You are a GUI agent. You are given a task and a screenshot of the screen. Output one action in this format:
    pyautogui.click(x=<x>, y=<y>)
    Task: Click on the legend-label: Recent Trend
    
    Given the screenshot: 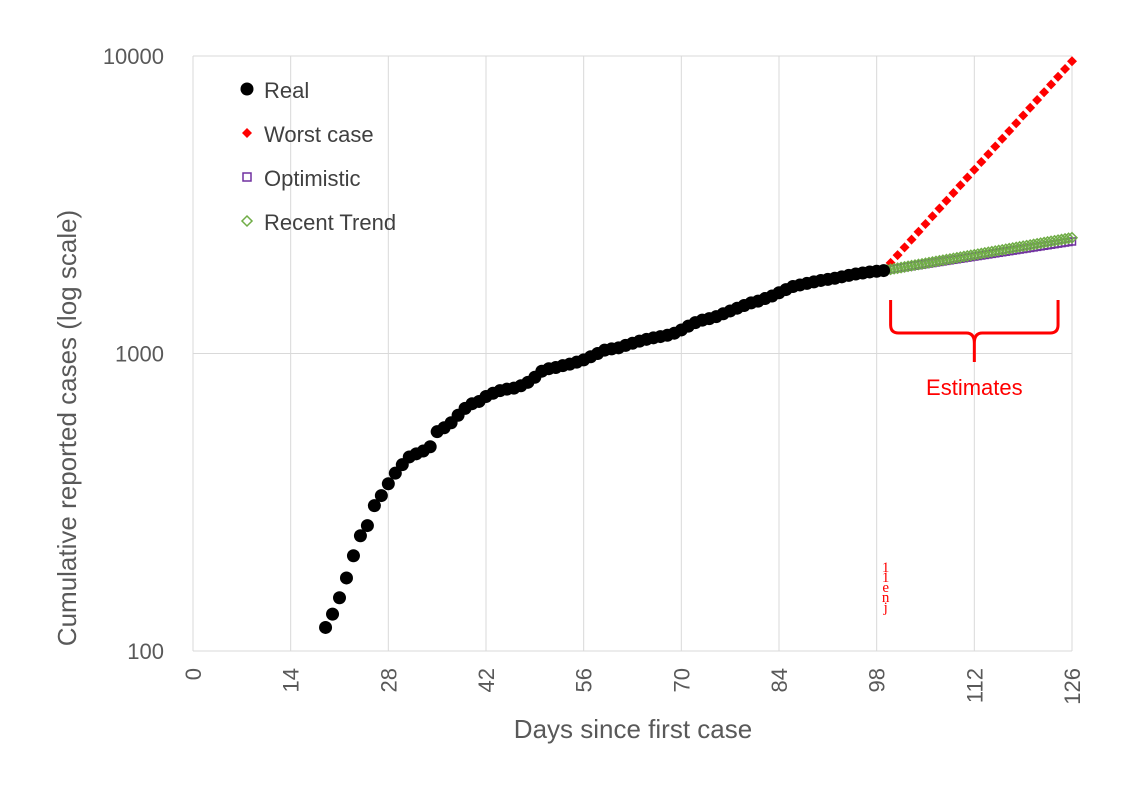 What is the action you would take?
    pyautogui.click(x=330, y=222)
    